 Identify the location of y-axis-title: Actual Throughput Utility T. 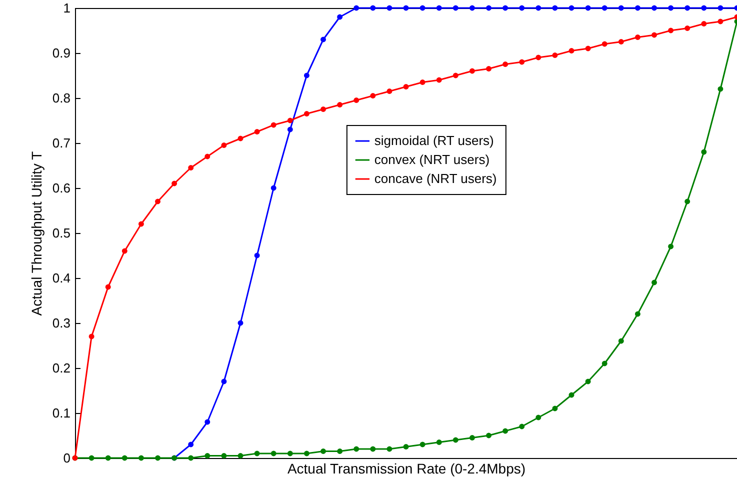
(36, 233).